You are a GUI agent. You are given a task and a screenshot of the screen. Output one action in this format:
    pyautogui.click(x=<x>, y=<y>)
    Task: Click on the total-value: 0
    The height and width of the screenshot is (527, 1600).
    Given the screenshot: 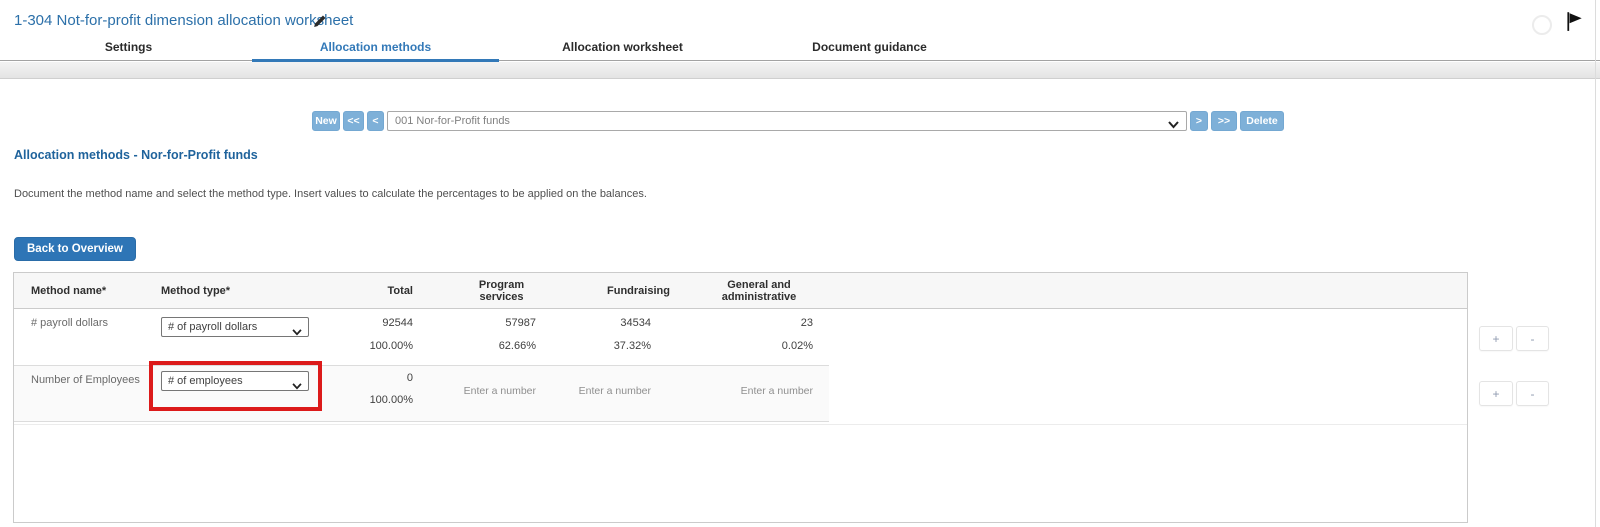 What is the action you would take?
    pyautogui.click(x=409, y=378)
    